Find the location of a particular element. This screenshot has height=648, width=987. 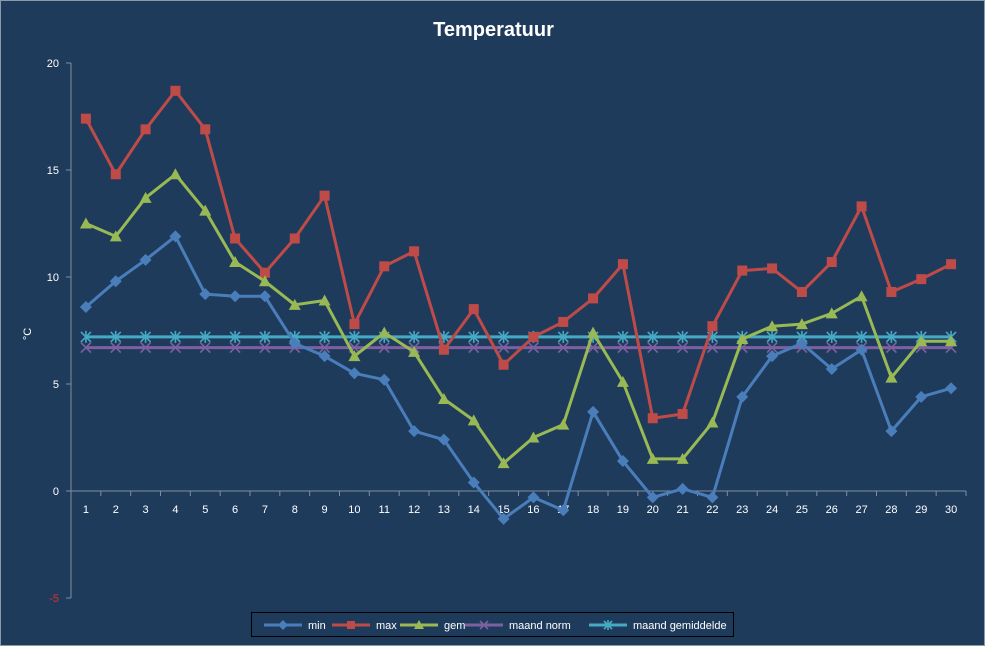

legend-entry: maand gemiddelde is located at coordinates (658, 626).